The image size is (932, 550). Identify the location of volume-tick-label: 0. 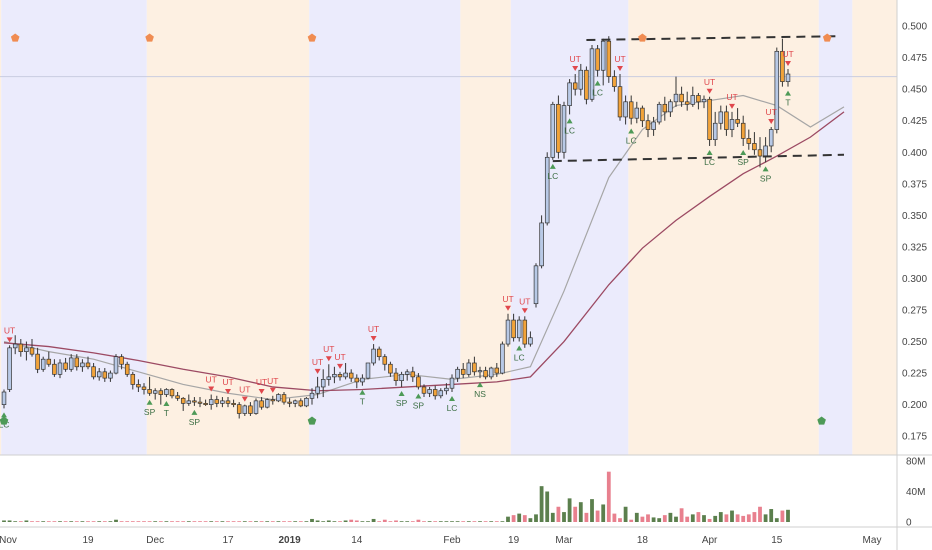
(909, 523).